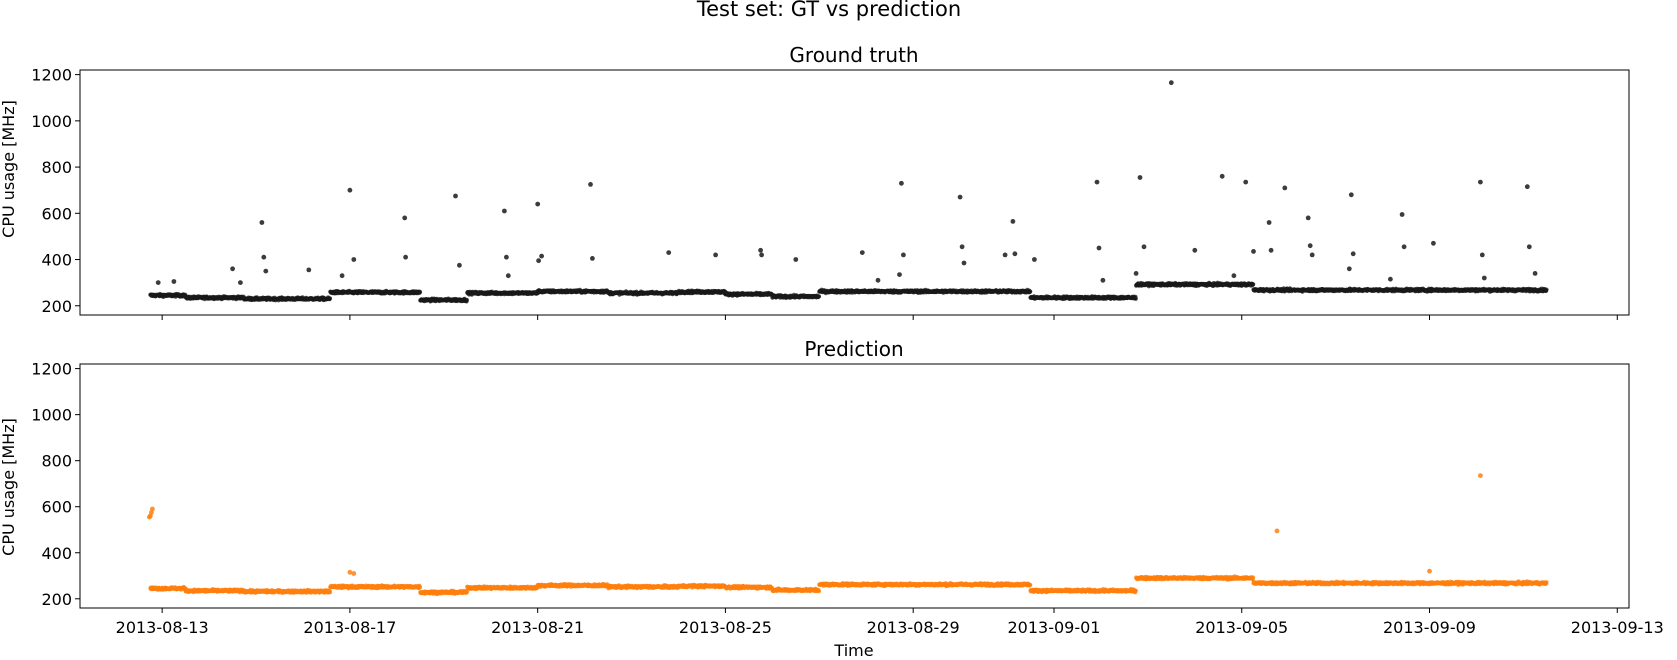 This screenshot has width=1677, height=660. I want to click on y-tick-label: 400, so click(56, 260).